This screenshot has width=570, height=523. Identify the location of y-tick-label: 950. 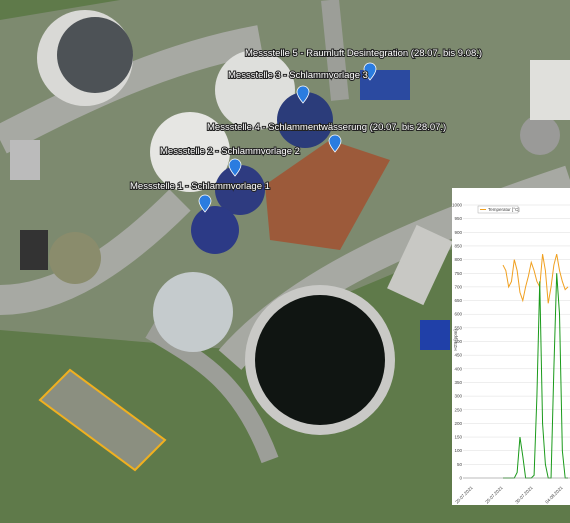
(458, 218).